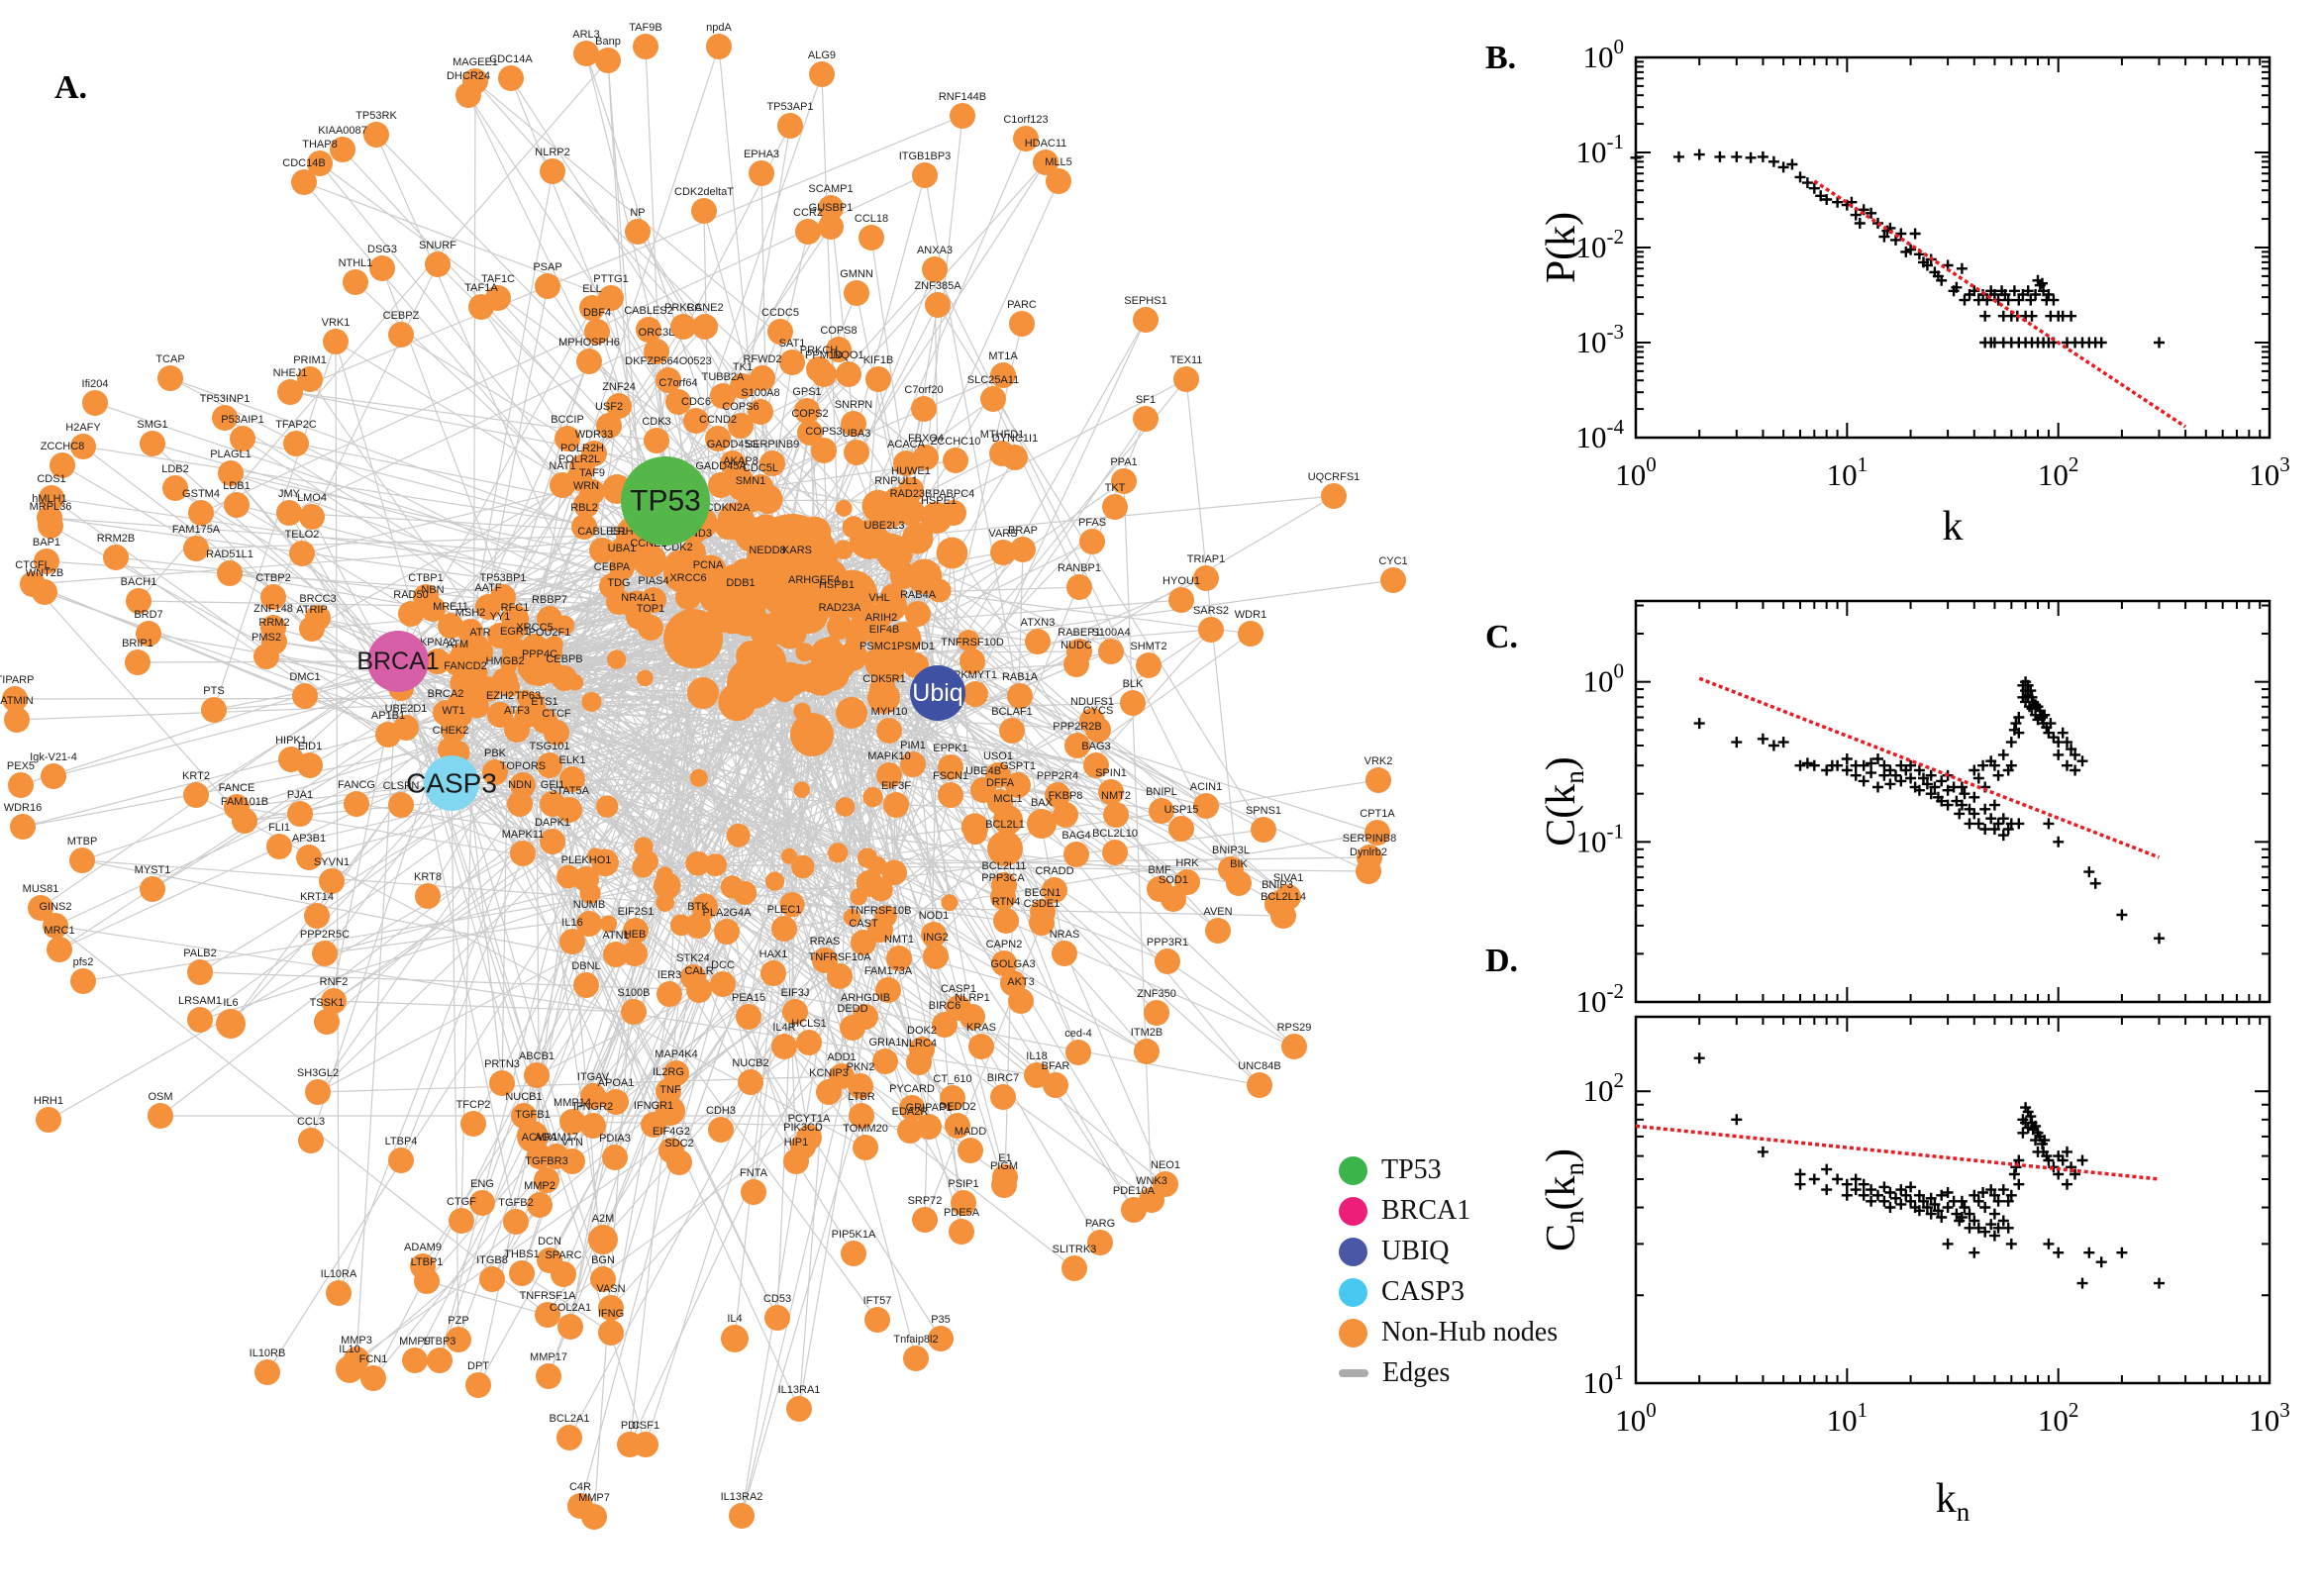 The width and height of the screenshot is (2323, 1596). I want to click on network-node-label: RNF2, so click(335, 982).